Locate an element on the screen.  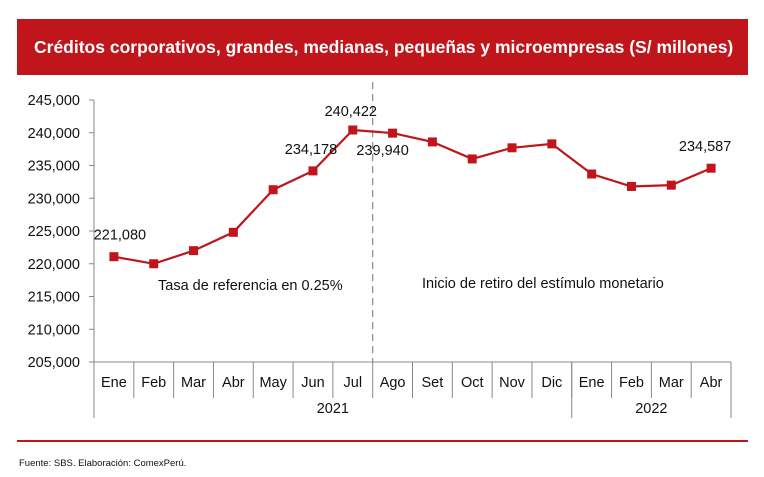
source-note: Fuente: SBS. Elaboración: ComexPerú. is located at coordinates (103, 463).